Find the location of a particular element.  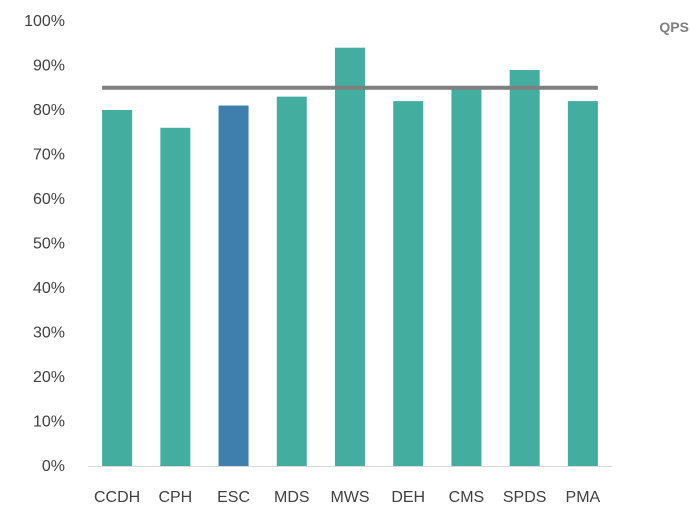

y-tick-label: 90% is located at coordinates (49, 66).